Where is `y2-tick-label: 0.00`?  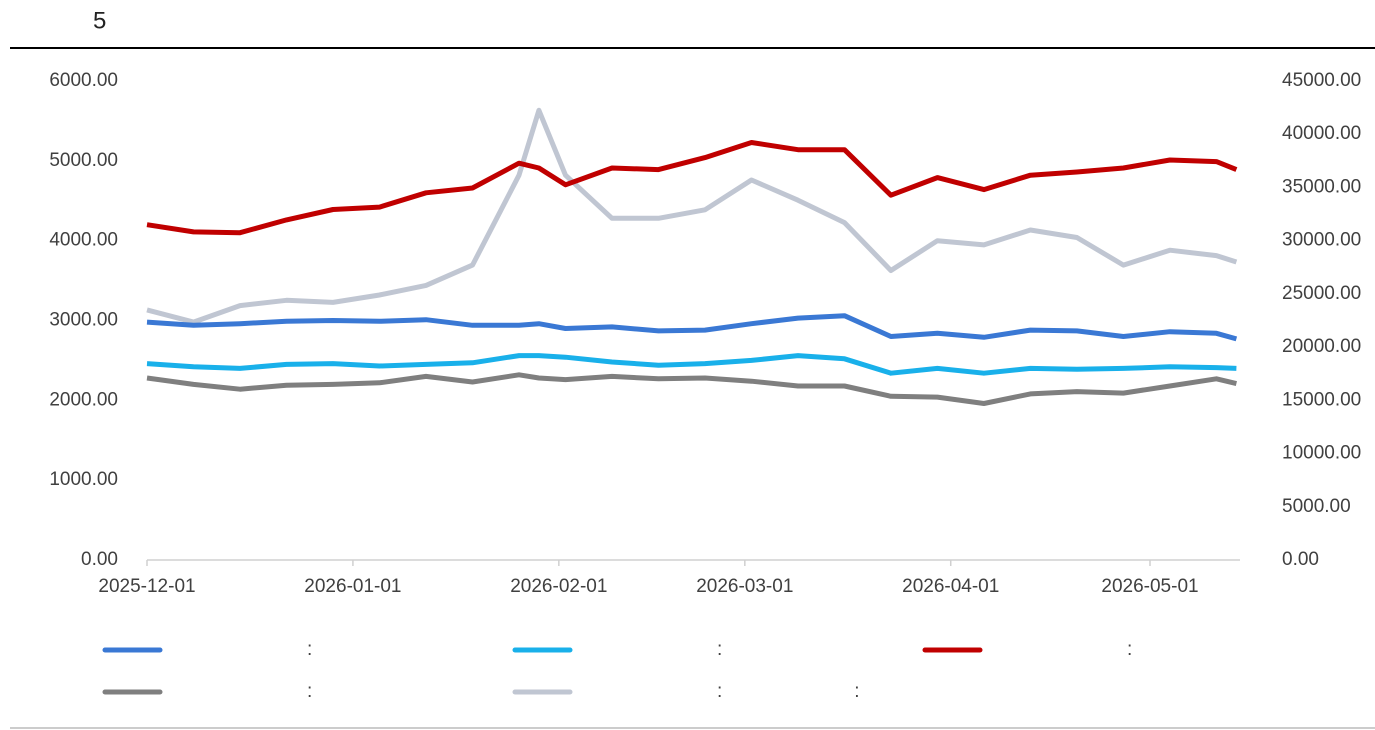
y2-tick-label: 0.00 is located at coordinates (1300, 559).